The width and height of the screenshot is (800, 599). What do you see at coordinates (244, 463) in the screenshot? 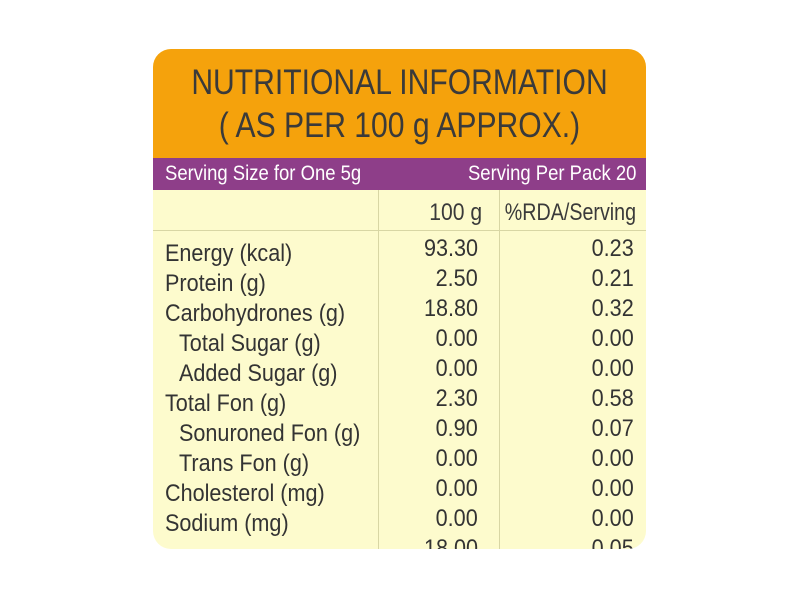
I see `nutrient-name: Trans Fon (g)` at bounding box center [244, 463].